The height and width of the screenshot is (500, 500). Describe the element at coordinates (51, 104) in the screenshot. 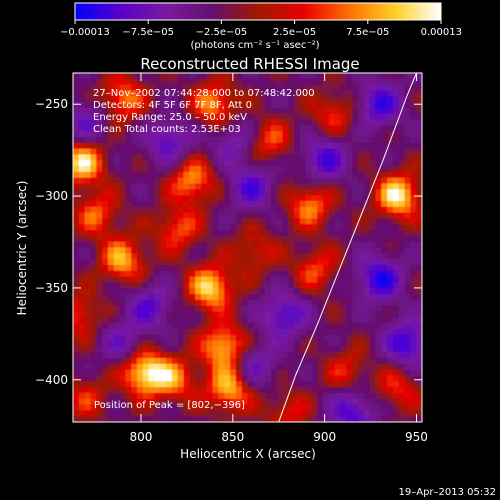

I see `y-tick-label: −250` at that location.